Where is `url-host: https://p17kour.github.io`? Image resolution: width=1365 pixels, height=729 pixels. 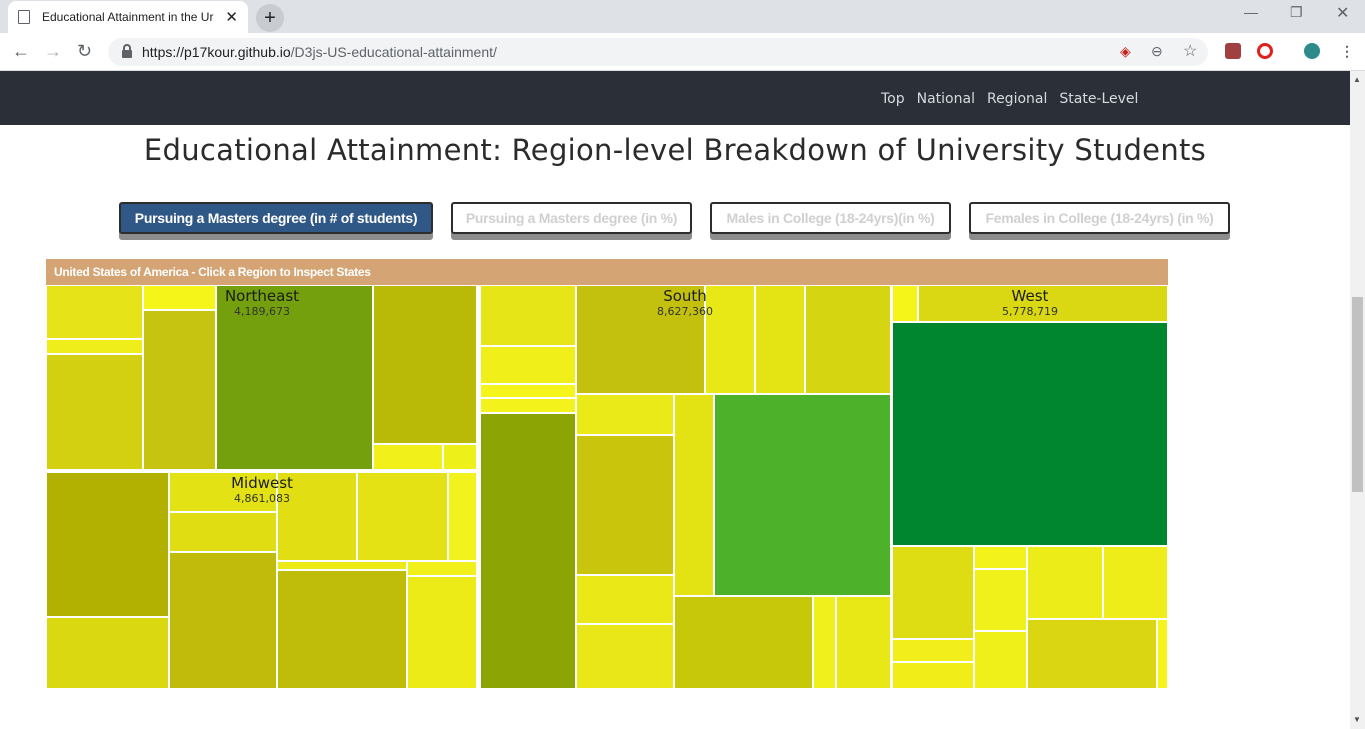 url-host: https://p17kour.github.io is located at coordinates (216, 52).